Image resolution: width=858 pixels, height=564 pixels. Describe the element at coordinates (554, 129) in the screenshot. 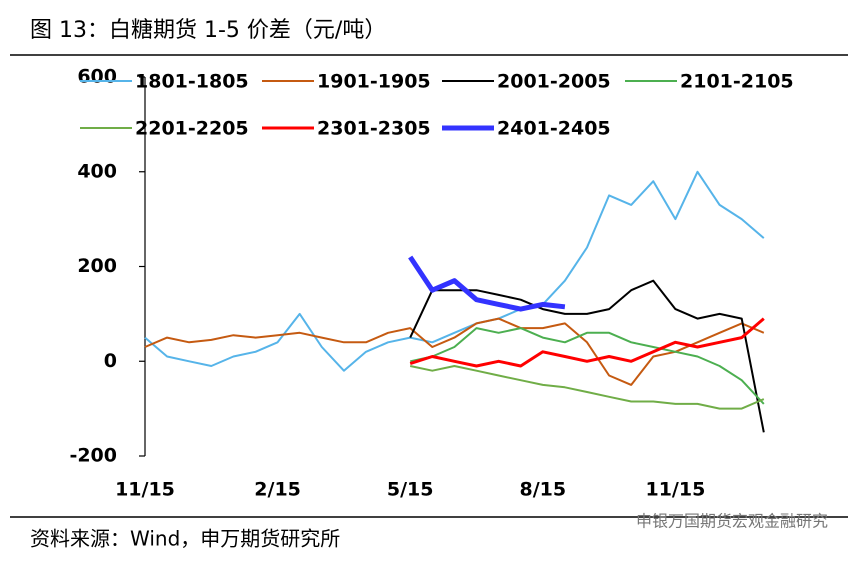

I see `legend-label: 2401-2405` at that location.